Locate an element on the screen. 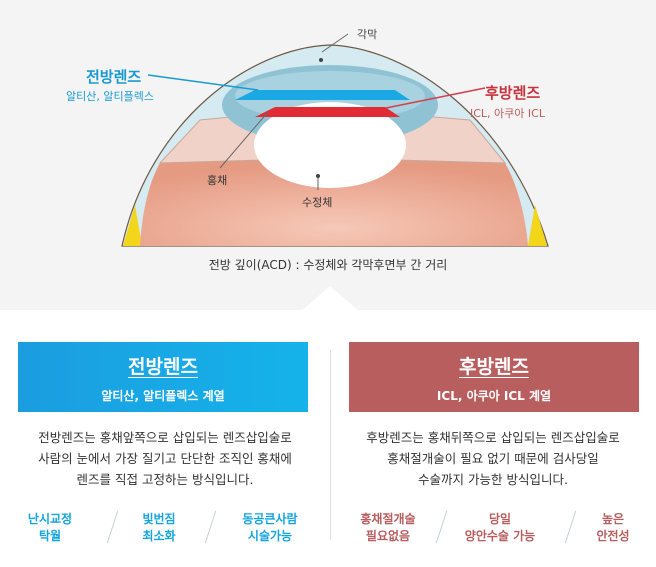 The height and width of the screenshot is (567, 656). feature-line: 안전성 is located at coordinates (613, 536).